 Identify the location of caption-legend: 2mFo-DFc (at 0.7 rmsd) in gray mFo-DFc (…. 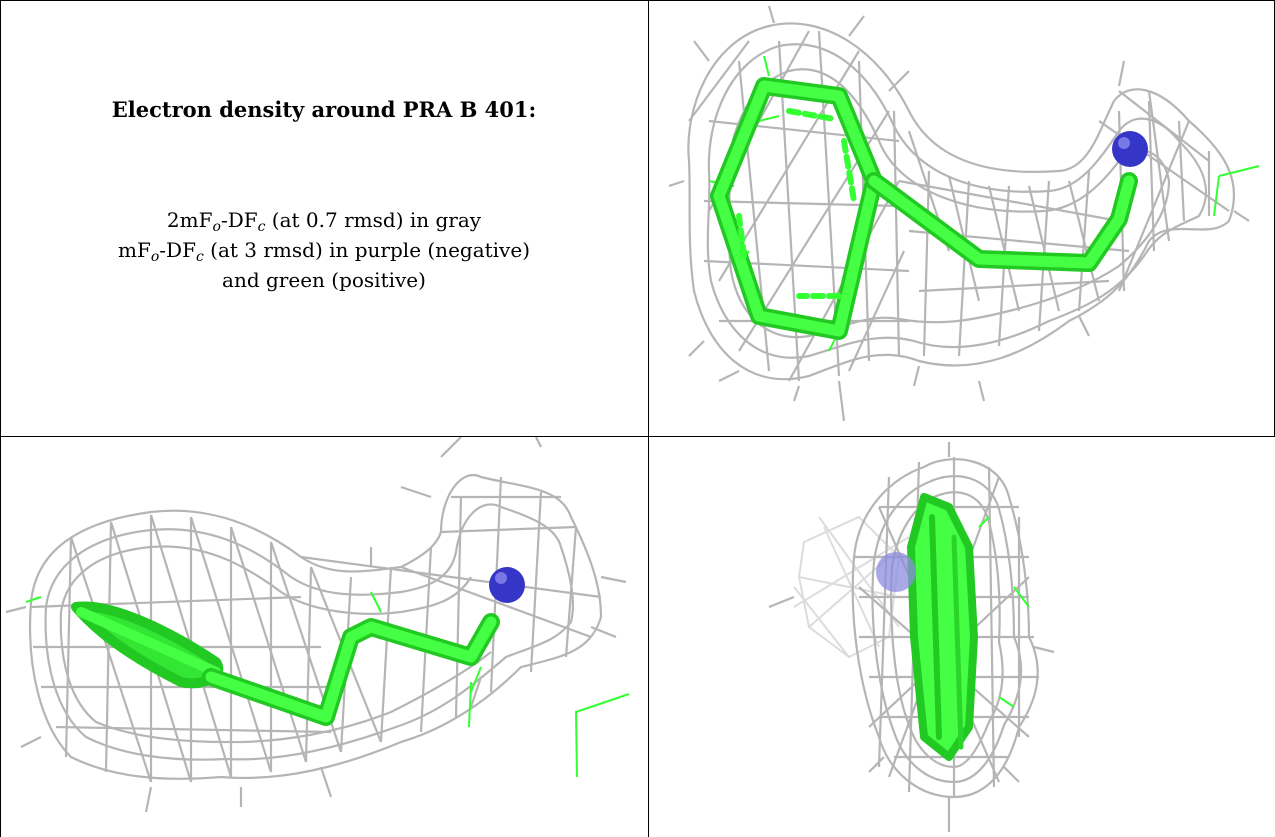
(324, 250).